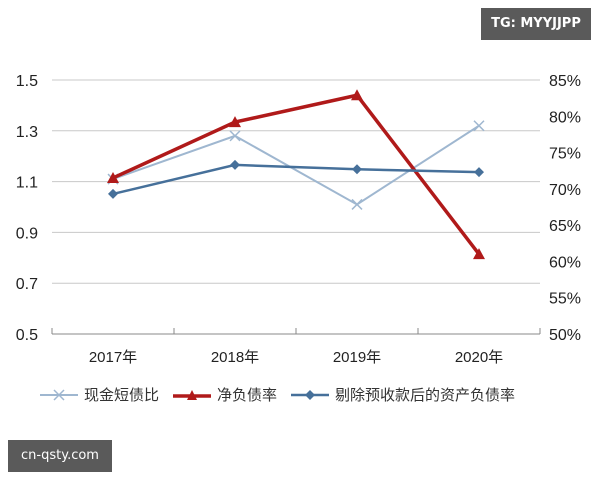 Image resolution: width=600 pixels, height=480 pixels. I want to click on right-axis-tick: 65%, so click(565, 226).